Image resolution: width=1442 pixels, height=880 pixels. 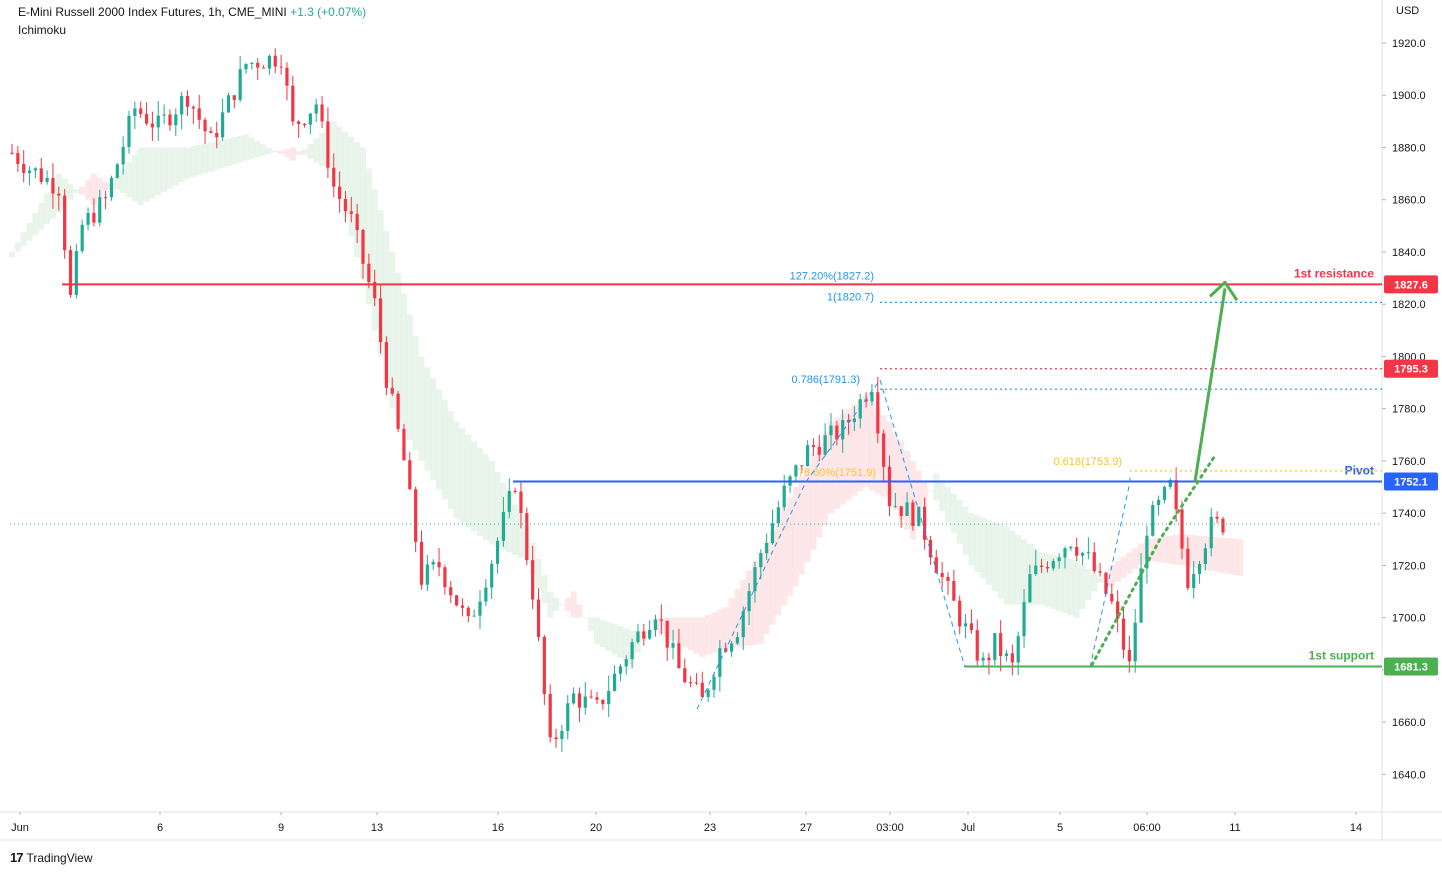 I want to click on y-tick-label: 1720.0, so click(x=1409, y=566).